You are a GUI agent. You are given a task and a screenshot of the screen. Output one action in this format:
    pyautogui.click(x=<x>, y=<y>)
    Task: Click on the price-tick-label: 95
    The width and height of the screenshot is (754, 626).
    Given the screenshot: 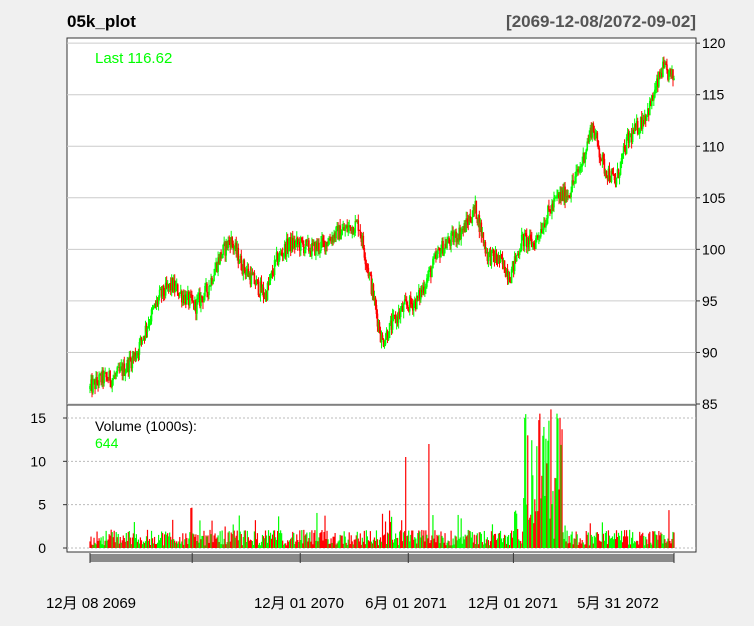 What is the action you would take?
    pyautogui.click(x=710, y=301)
    